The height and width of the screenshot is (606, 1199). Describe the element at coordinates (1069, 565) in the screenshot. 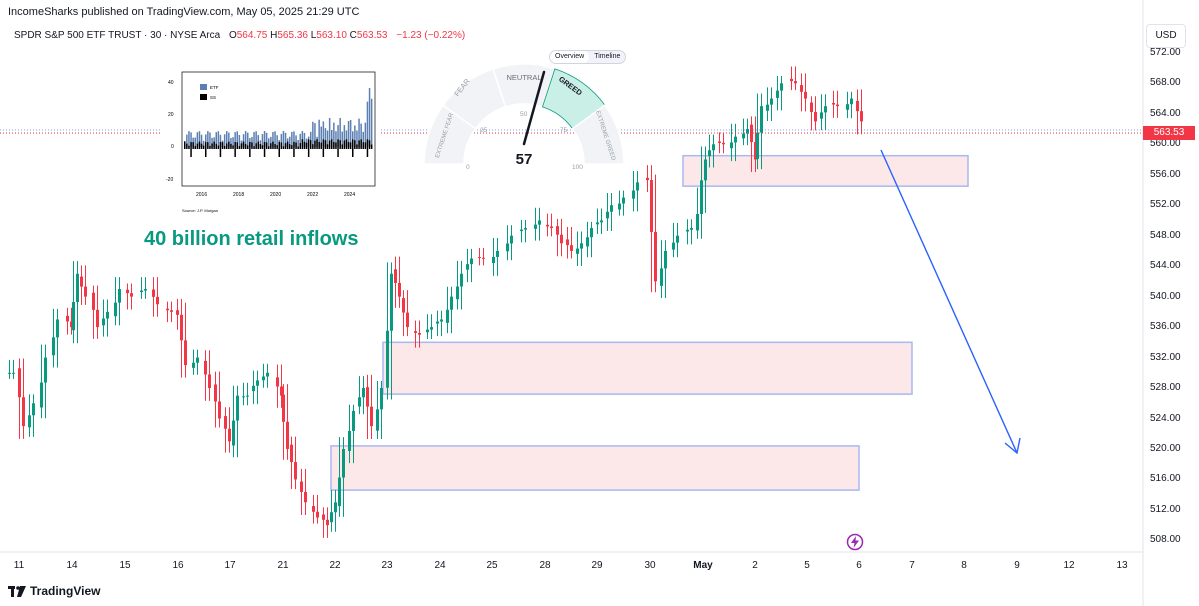

I see `time-axis-tick: 12` at that location.